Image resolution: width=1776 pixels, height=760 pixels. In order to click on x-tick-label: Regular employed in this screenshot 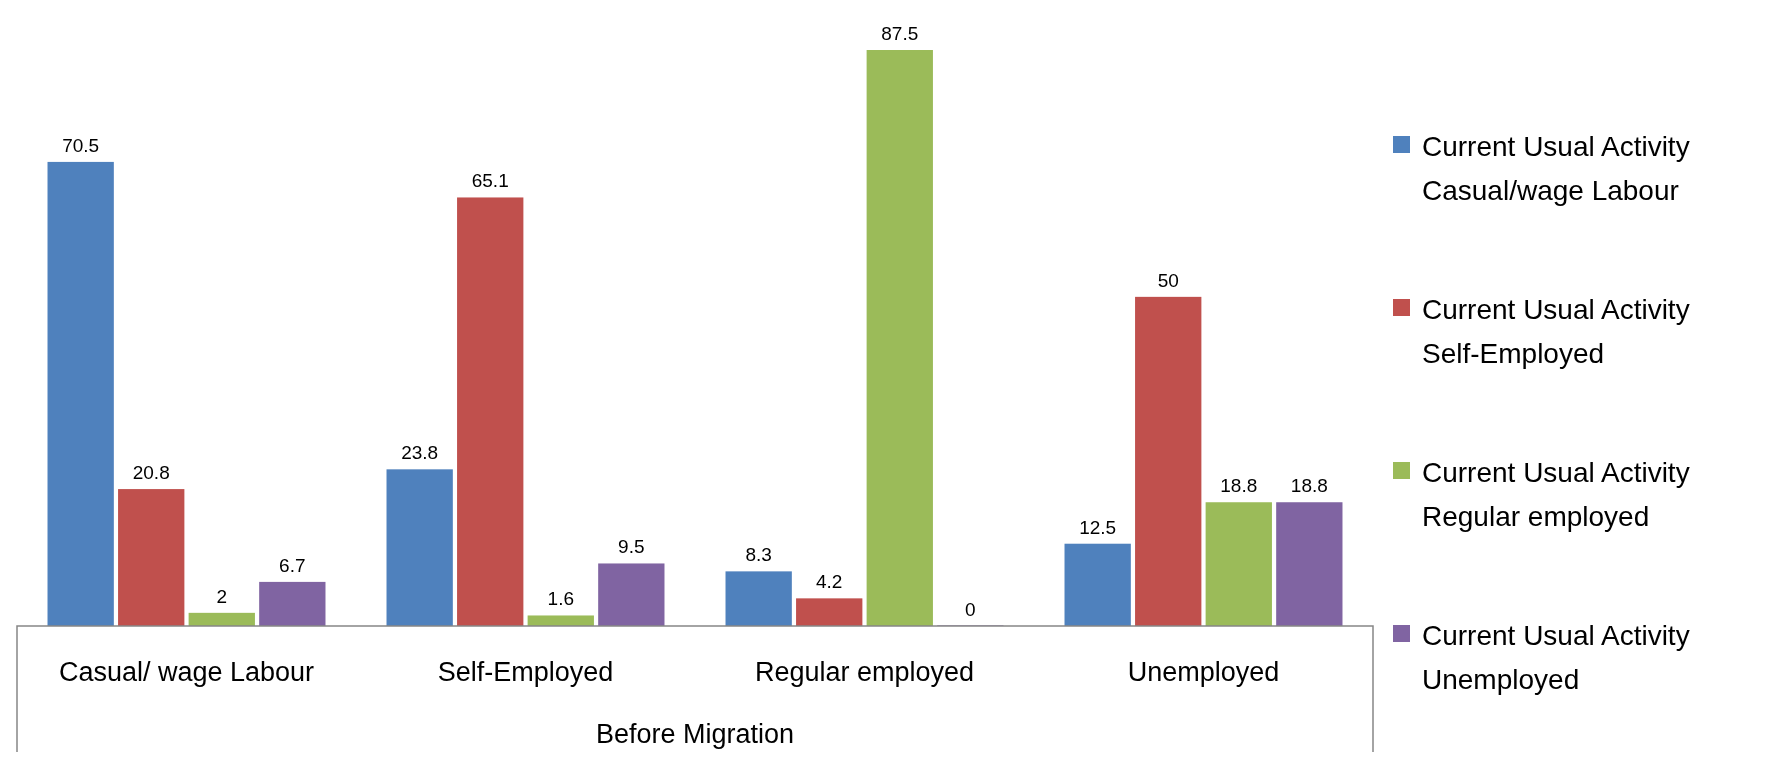, I will do `click(864, 672)`.